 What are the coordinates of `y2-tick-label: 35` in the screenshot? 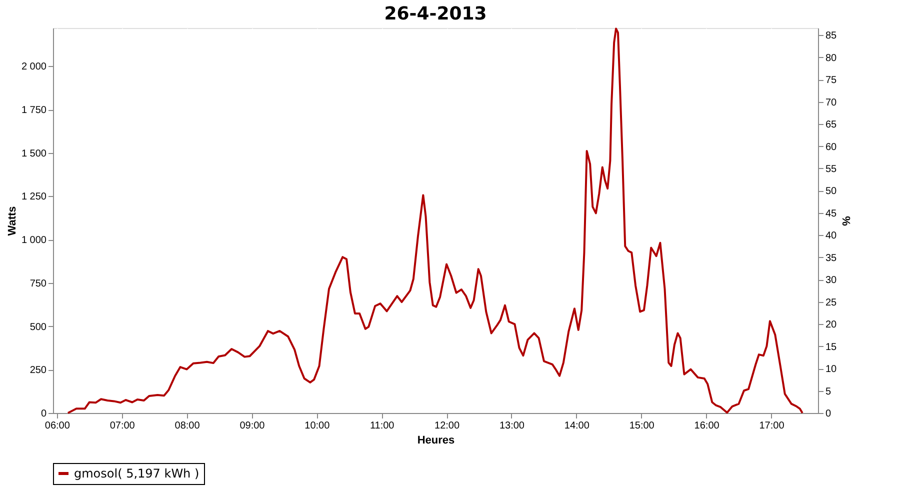 It's located at (832, 258).